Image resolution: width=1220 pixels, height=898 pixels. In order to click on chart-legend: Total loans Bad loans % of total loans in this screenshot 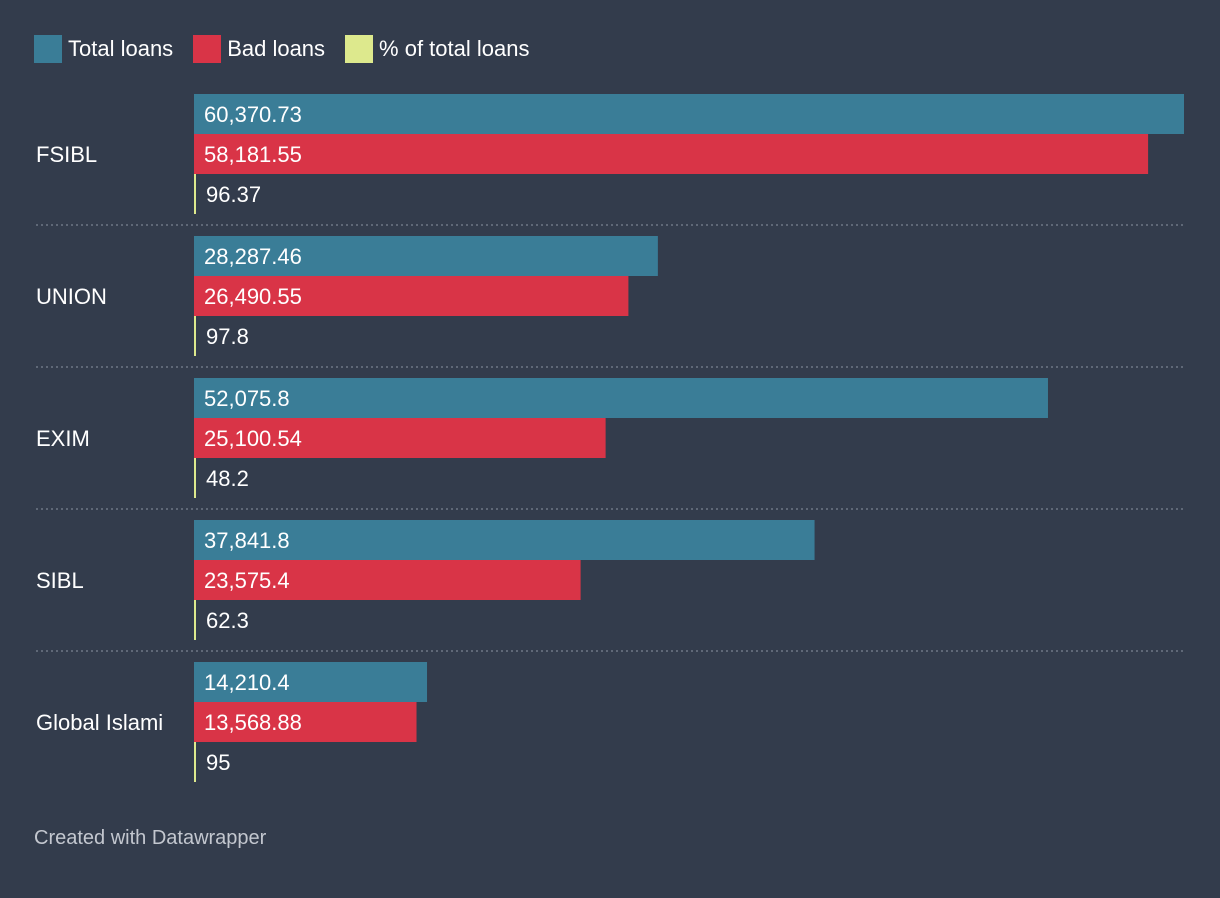, I will do `click(291, 49)`.